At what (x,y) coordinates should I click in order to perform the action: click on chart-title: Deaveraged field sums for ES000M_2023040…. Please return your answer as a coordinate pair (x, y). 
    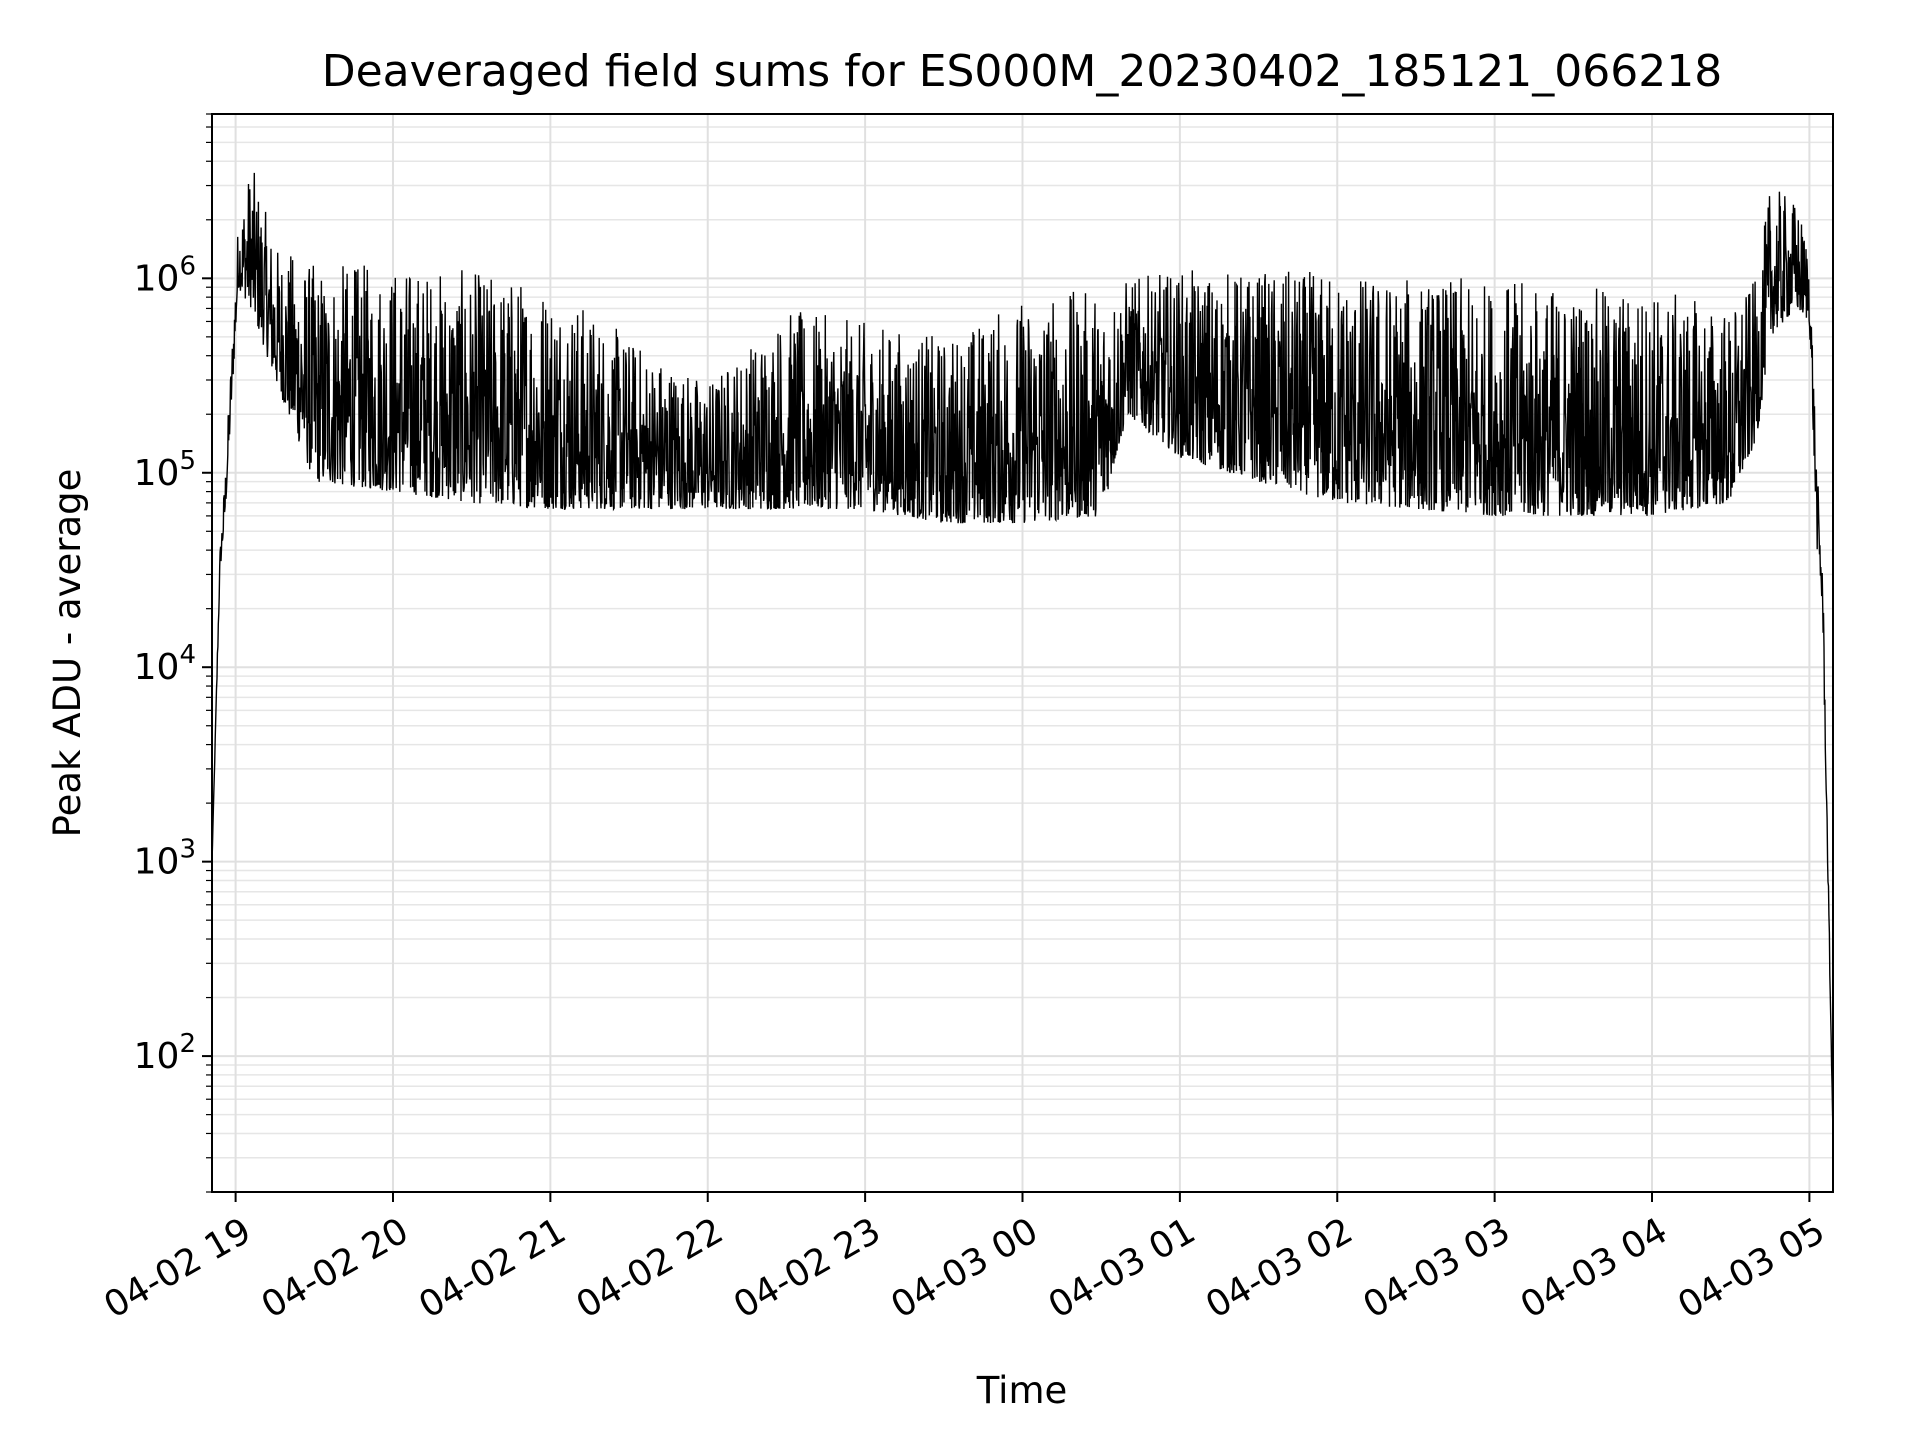
    Looking at the image, I should click on (1022, 71).